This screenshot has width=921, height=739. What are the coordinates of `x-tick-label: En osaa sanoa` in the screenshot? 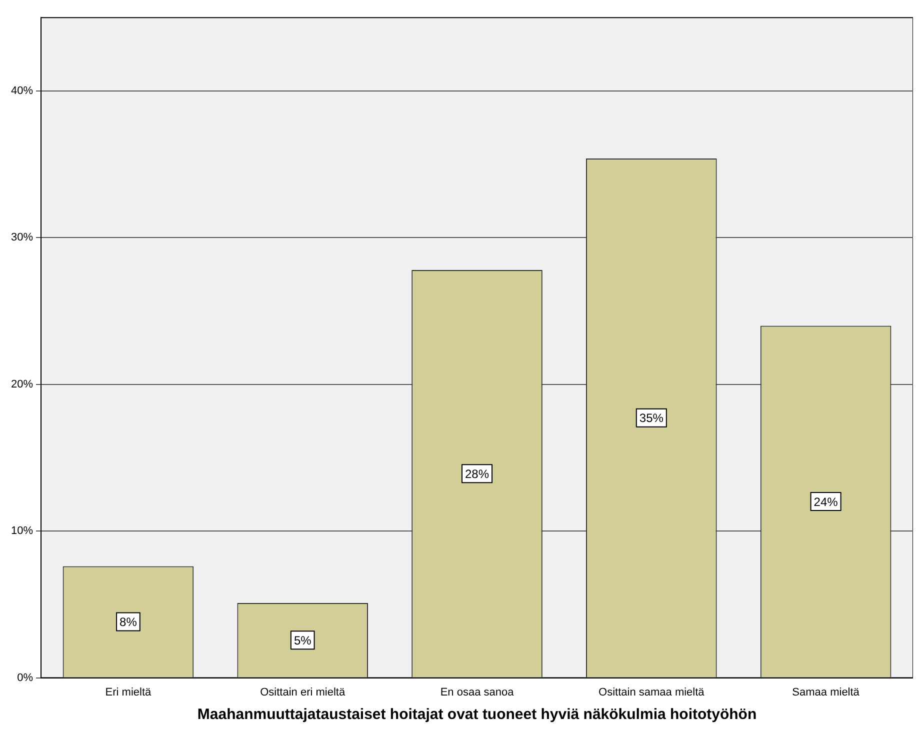 It's located at (477, 692).